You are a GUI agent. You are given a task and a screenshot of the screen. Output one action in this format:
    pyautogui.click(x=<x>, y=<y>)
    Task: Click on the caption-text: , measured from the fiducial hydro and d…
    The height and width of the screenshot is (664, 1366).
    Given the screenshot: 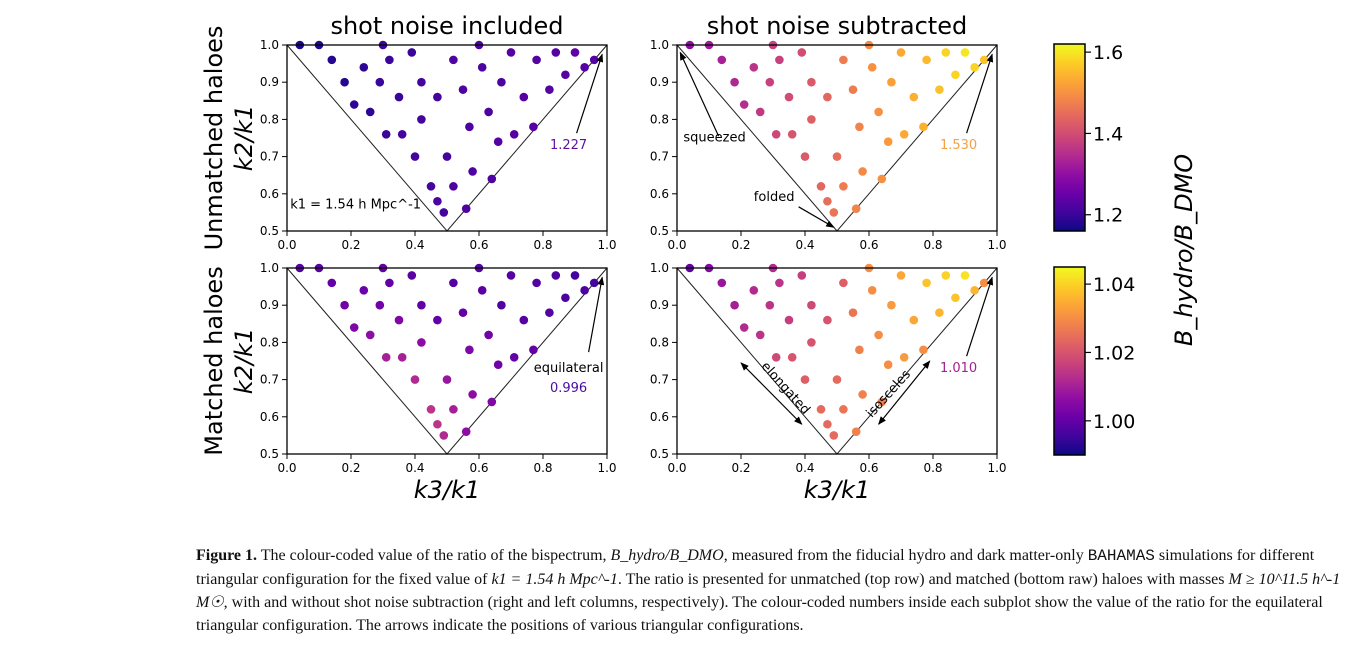 What is the action you would take?
    pyautogui.click(x=905, y=555)
    